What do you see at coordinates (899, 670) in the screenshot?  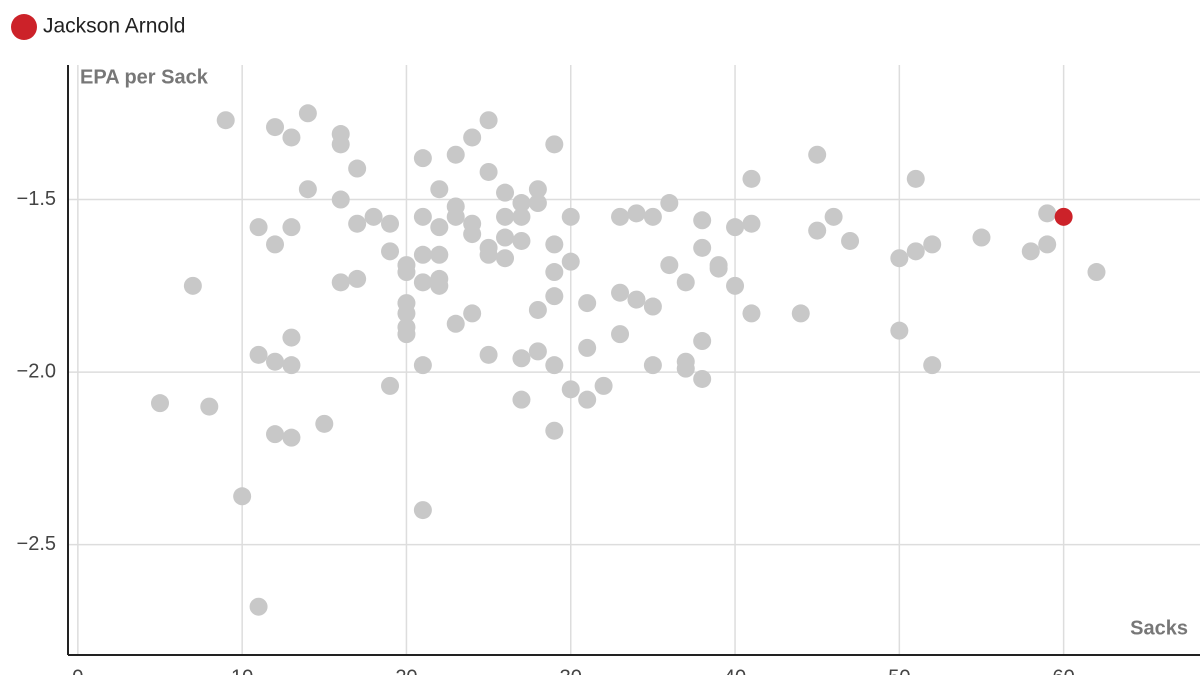 I see `x-tick-label: 50` at bounding box center [899, 670].